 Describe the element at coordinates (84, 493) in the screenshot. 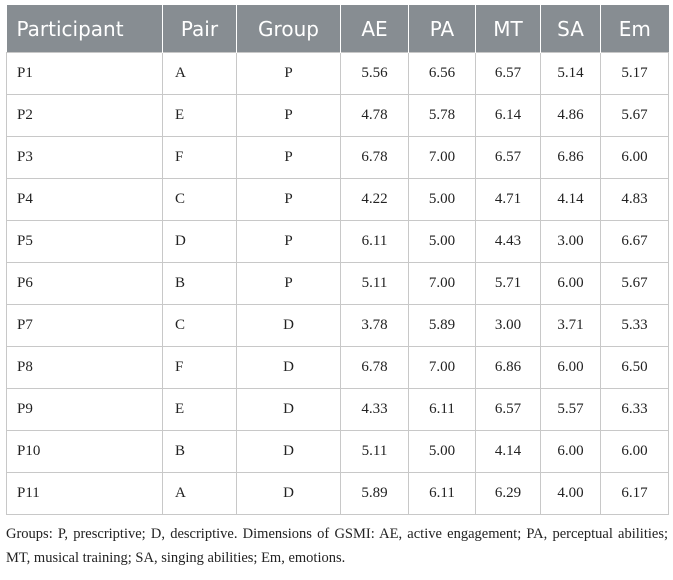

I see `table-cell: P11` at that location.